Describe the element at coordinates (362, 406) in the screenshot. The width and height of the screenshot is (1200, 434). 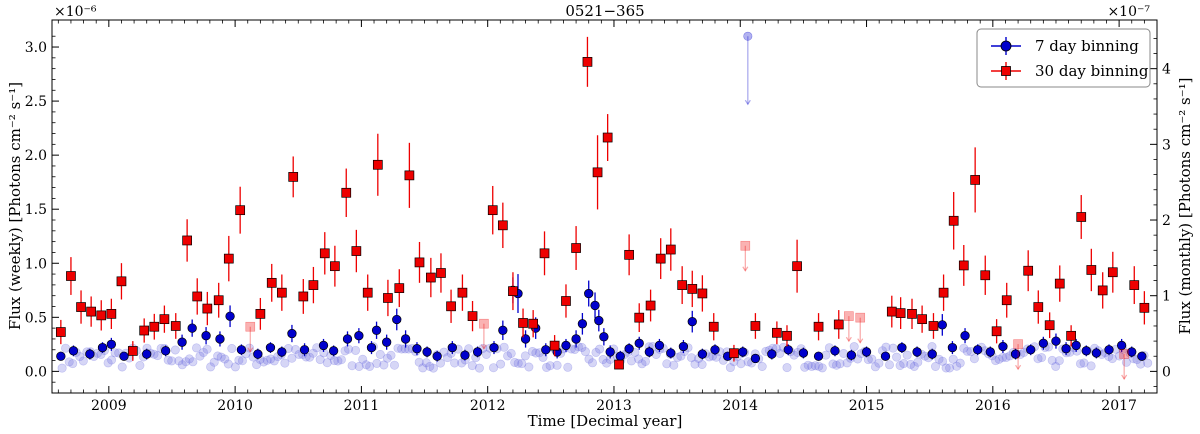
I see `x-tick-label: 2011` at that location.